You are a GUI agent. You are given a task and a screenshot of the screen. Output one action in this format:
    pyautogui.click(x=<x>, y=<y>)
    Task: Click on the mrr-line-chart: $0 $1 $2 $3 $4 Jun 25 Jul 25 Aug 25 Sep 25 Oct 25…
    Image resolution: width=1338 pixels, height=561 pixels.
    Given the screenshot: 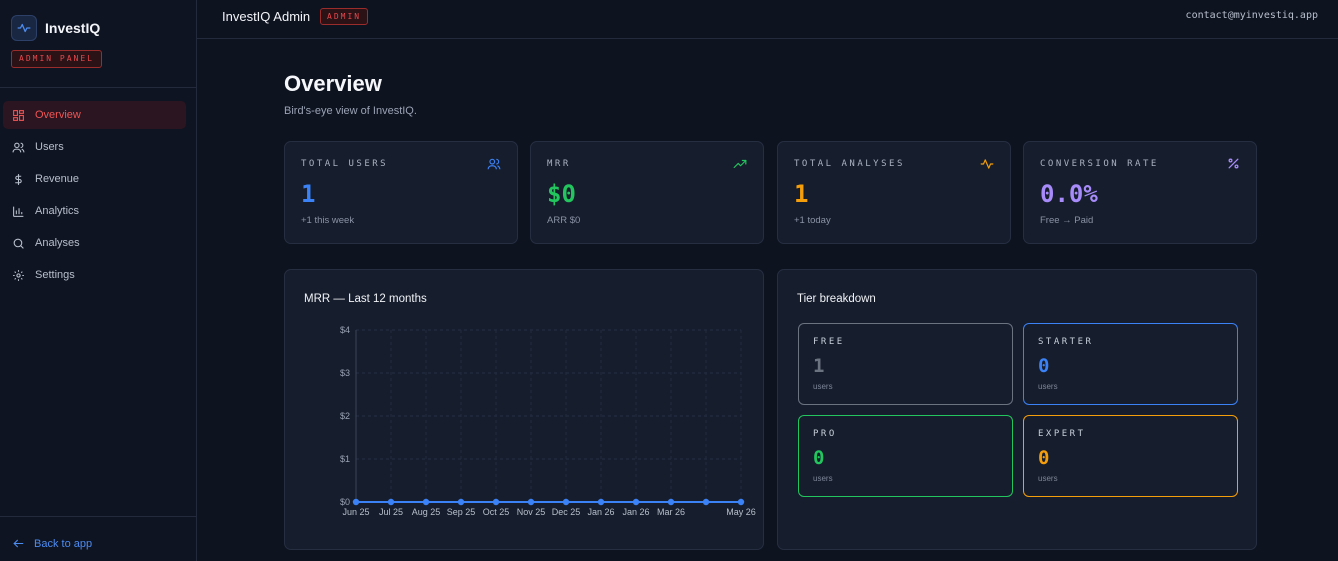 What is the action you would take?
    pyautogui.click(x=548, y=421)
    